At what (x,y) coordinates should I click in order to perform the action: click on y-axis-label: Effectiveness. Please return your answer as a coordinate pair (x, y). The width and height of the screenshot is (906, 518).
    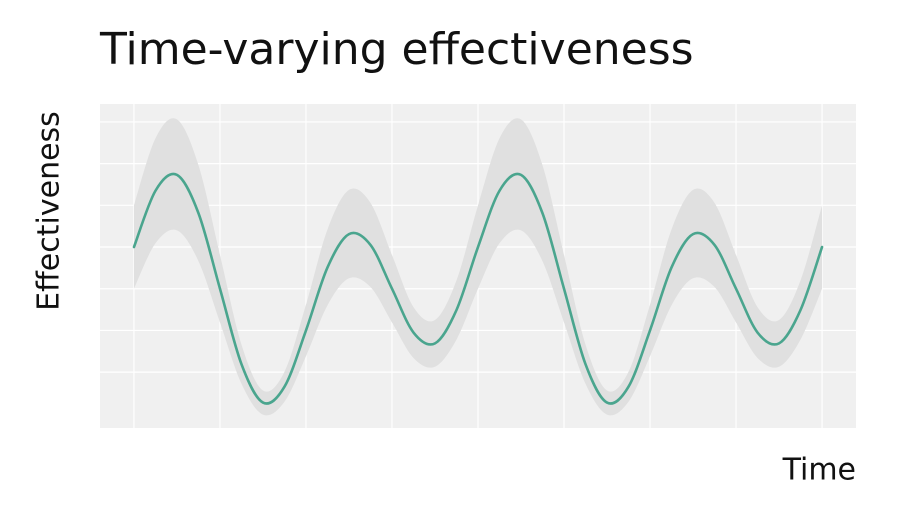
    Looking at the image, I should click on (49, 211).